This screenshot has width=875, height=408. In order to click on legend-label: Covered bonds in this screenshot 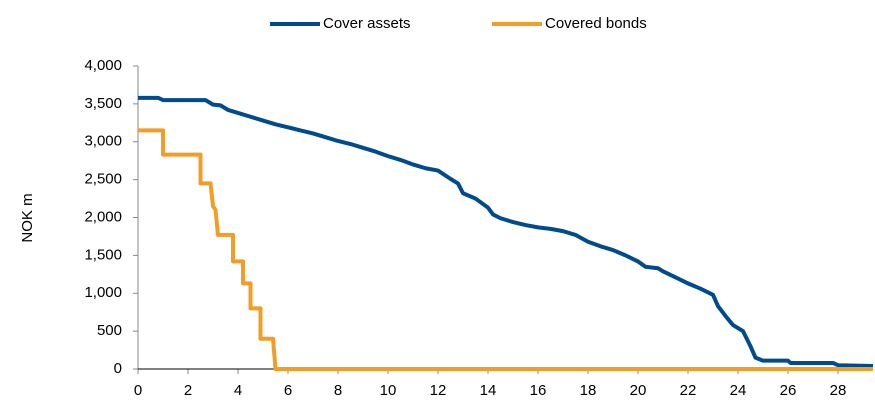, I will do `click(596, 23)`.